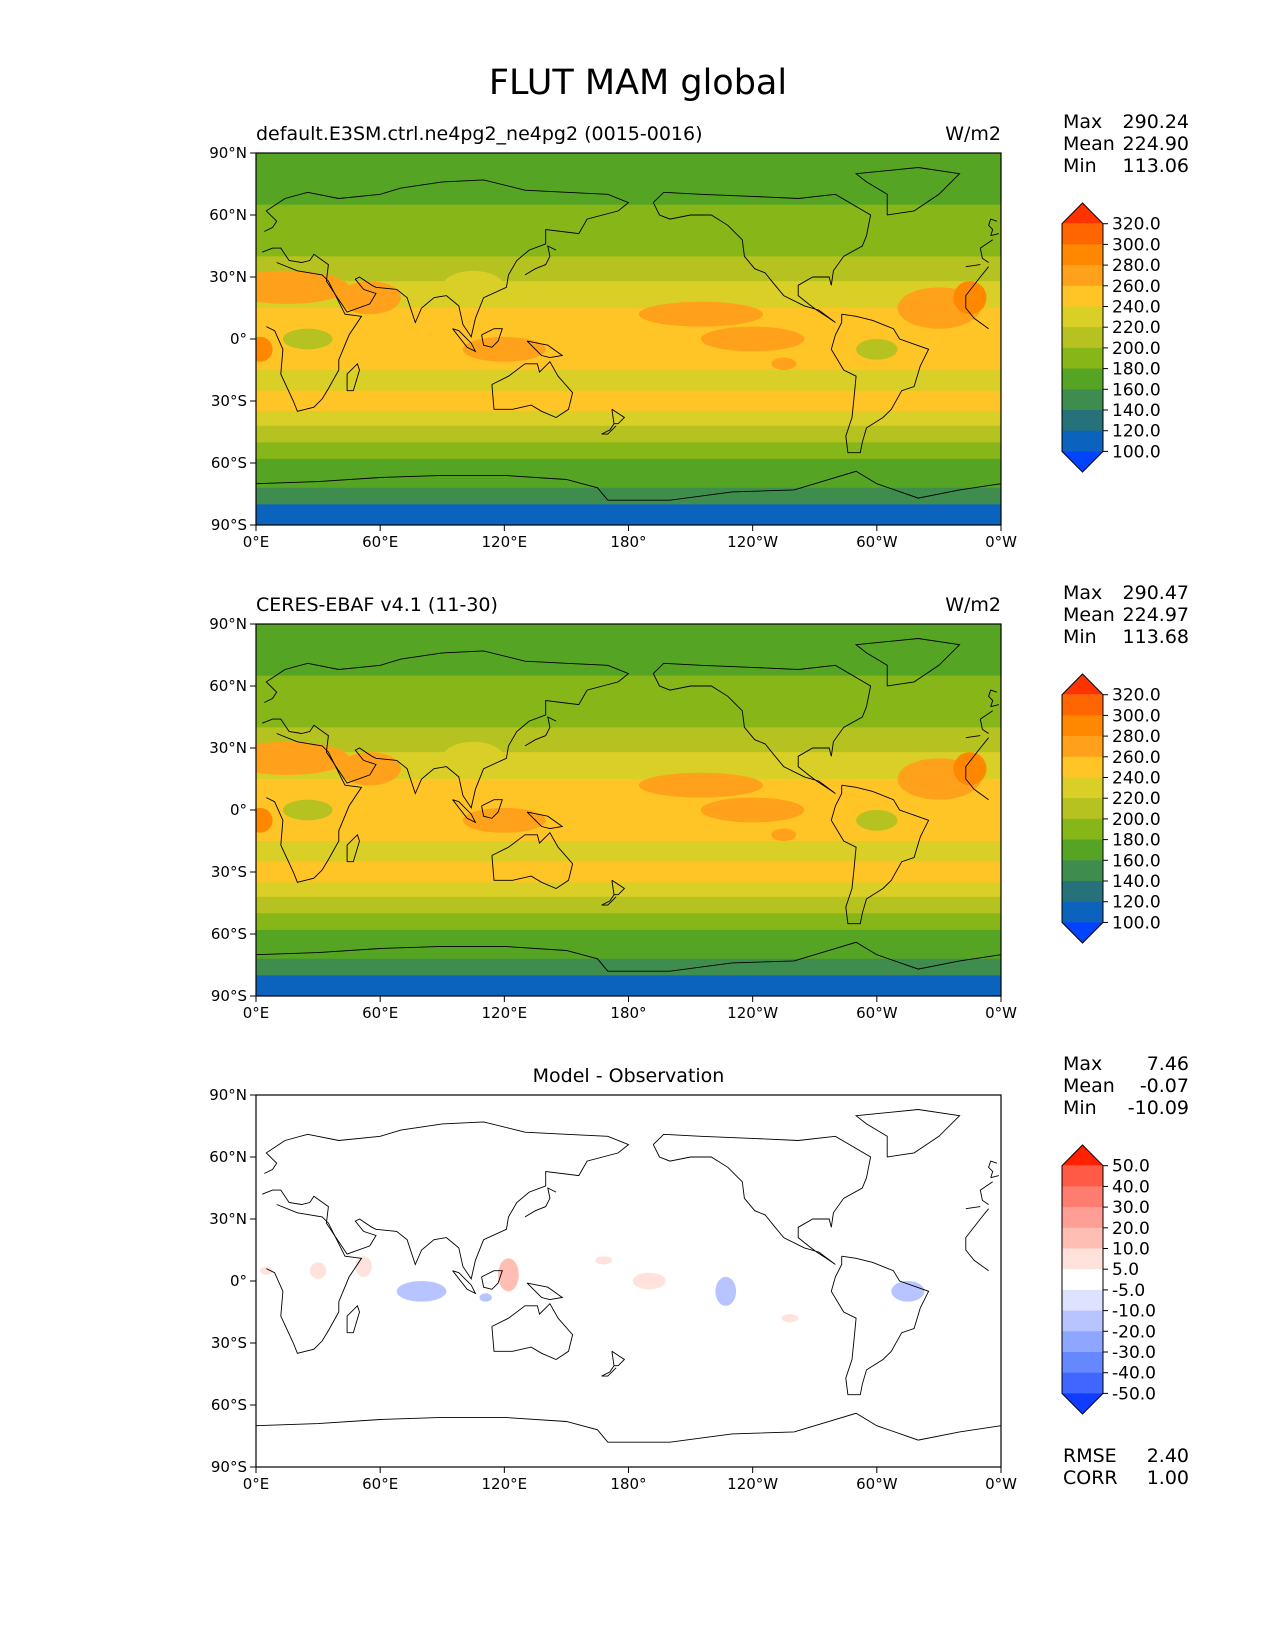  I want to click on x-tick-label: 0°E, so click(256, 542).